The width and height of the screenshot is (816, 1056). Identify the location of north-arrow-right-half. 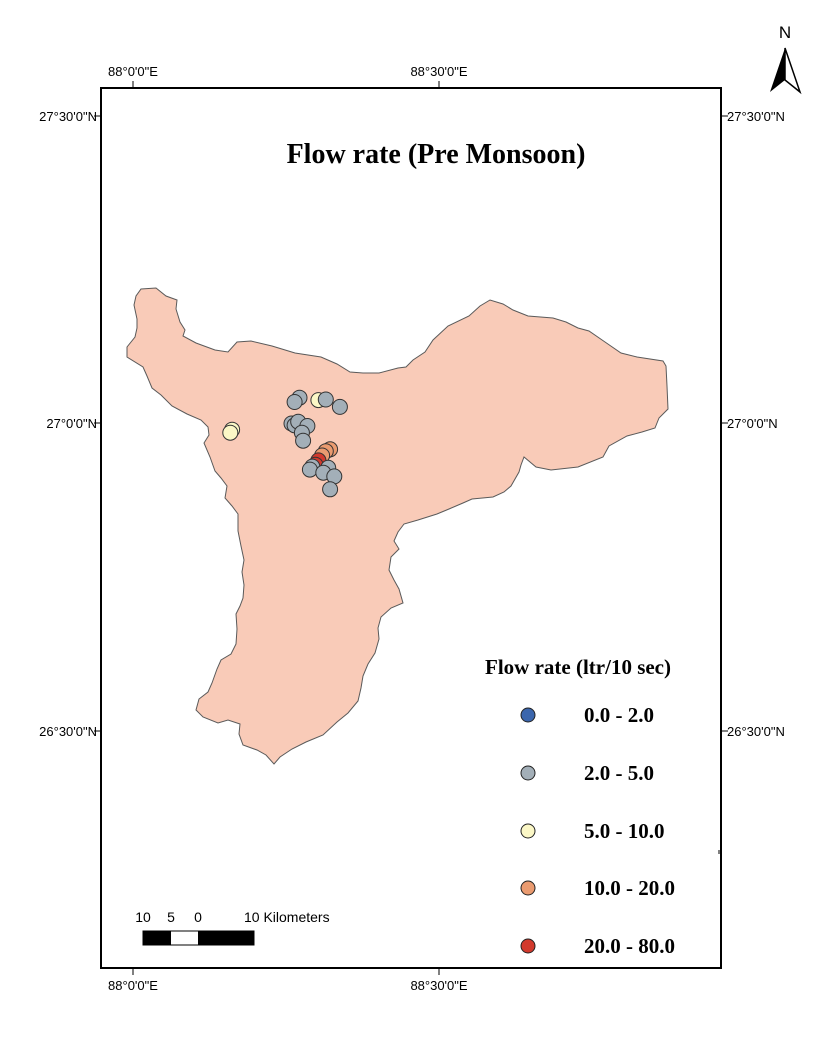
(793, 71).